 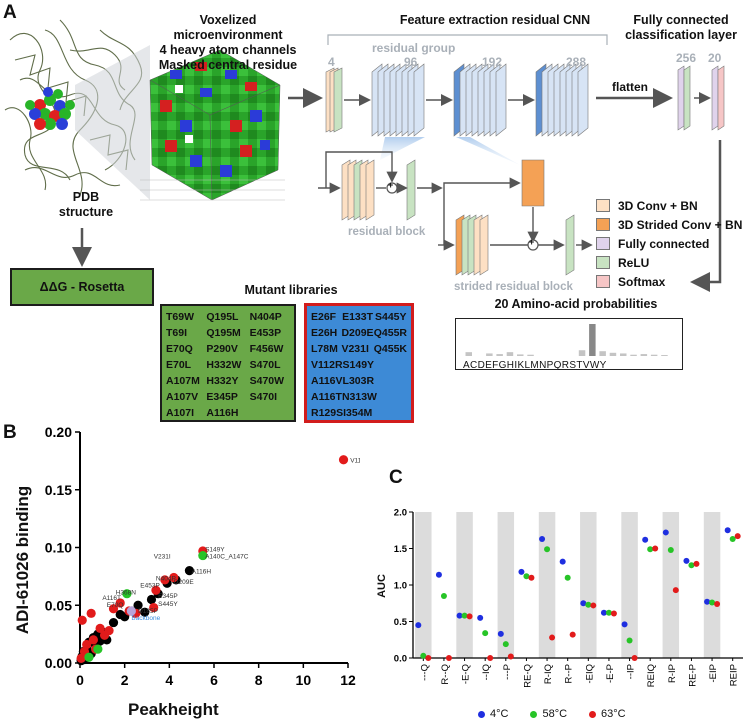 I want to click on x-tick-label: 10, so click(x=304, y=680).